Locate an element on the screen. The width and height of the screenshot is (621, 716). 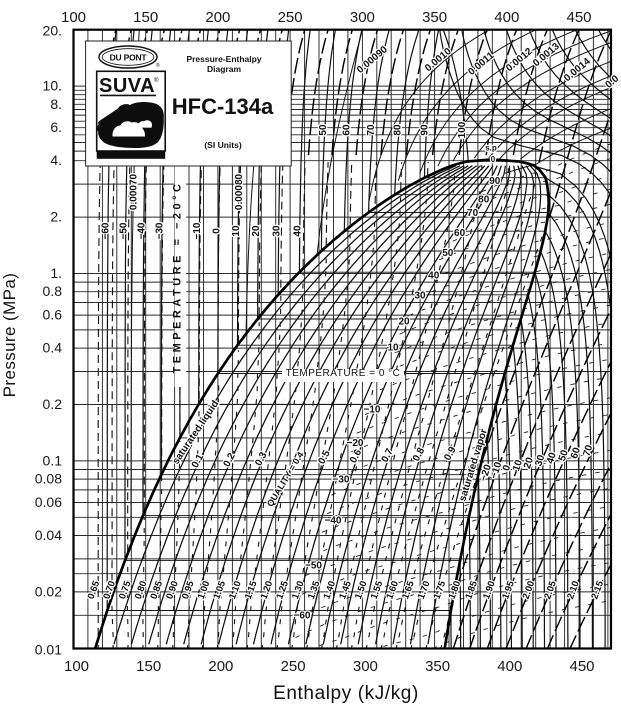
svg-text: 4. is located at coordinates (56, 160).